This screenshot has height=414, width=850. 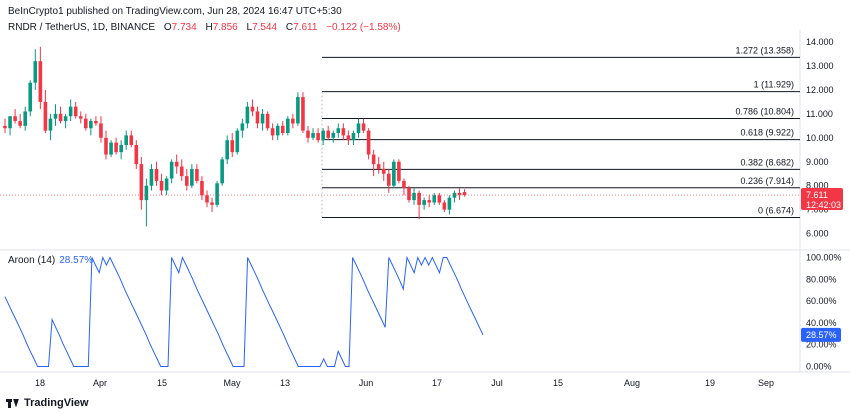 What do you see at coordinates (305, 27) in the screenshot?
I see `close-value: 7.611` at bounding box center [305, 27].